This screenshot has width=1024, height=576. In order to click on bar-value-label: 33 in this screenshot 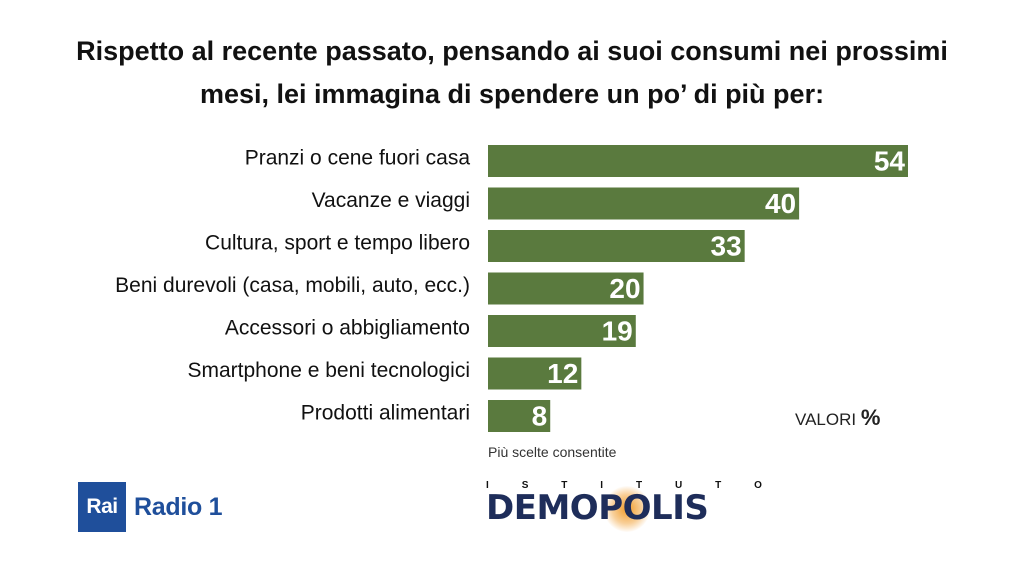, I will do `click(726, 245)`.